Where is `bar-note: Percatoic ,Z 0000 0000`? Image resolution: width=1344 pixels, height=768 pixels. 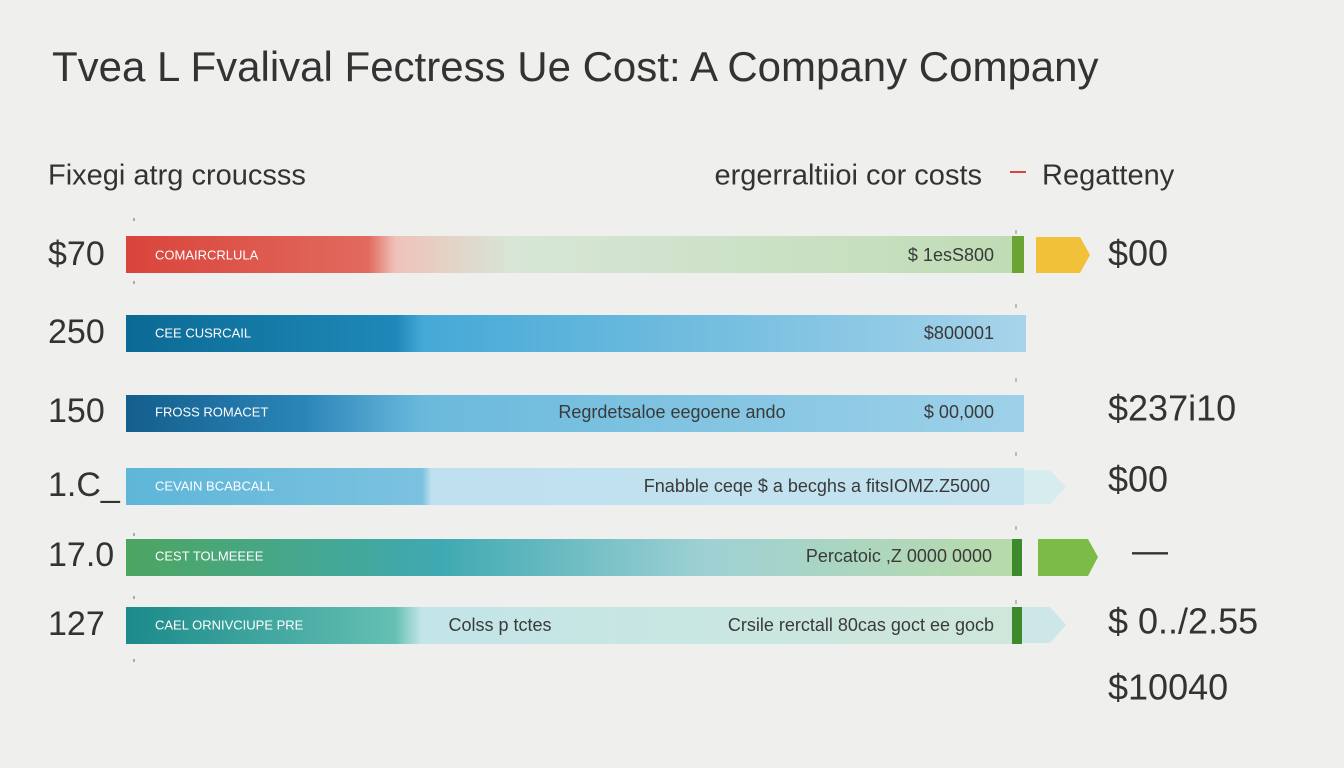
bar-note: Percatoic ,Z 0000 0000 is located at coordinates (899, 556).